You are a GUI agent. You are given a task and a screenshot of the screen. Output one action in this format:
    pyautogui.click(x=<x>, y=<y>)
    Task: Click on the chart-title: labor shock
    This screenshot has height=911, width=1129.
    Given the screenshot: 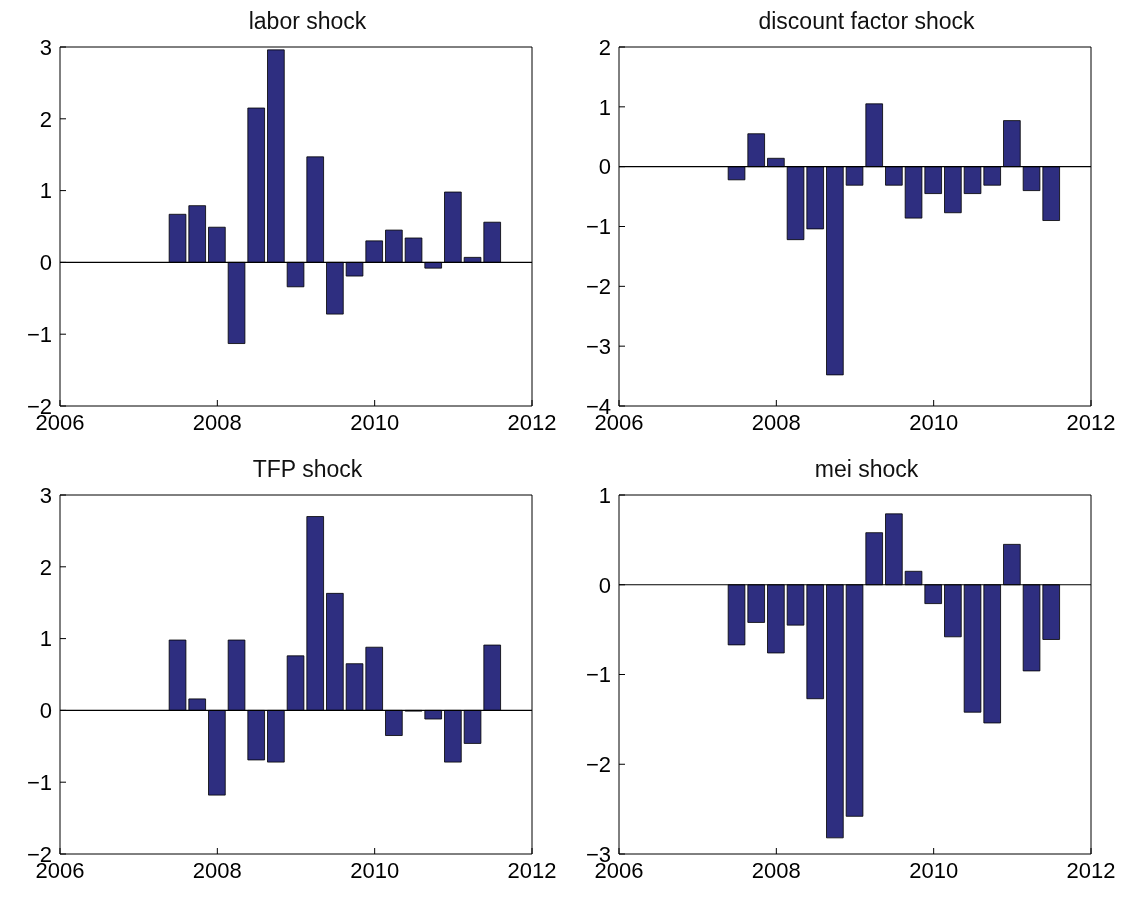 What is the action you would take?
    pyautogui.click(x=307, y=21)
    